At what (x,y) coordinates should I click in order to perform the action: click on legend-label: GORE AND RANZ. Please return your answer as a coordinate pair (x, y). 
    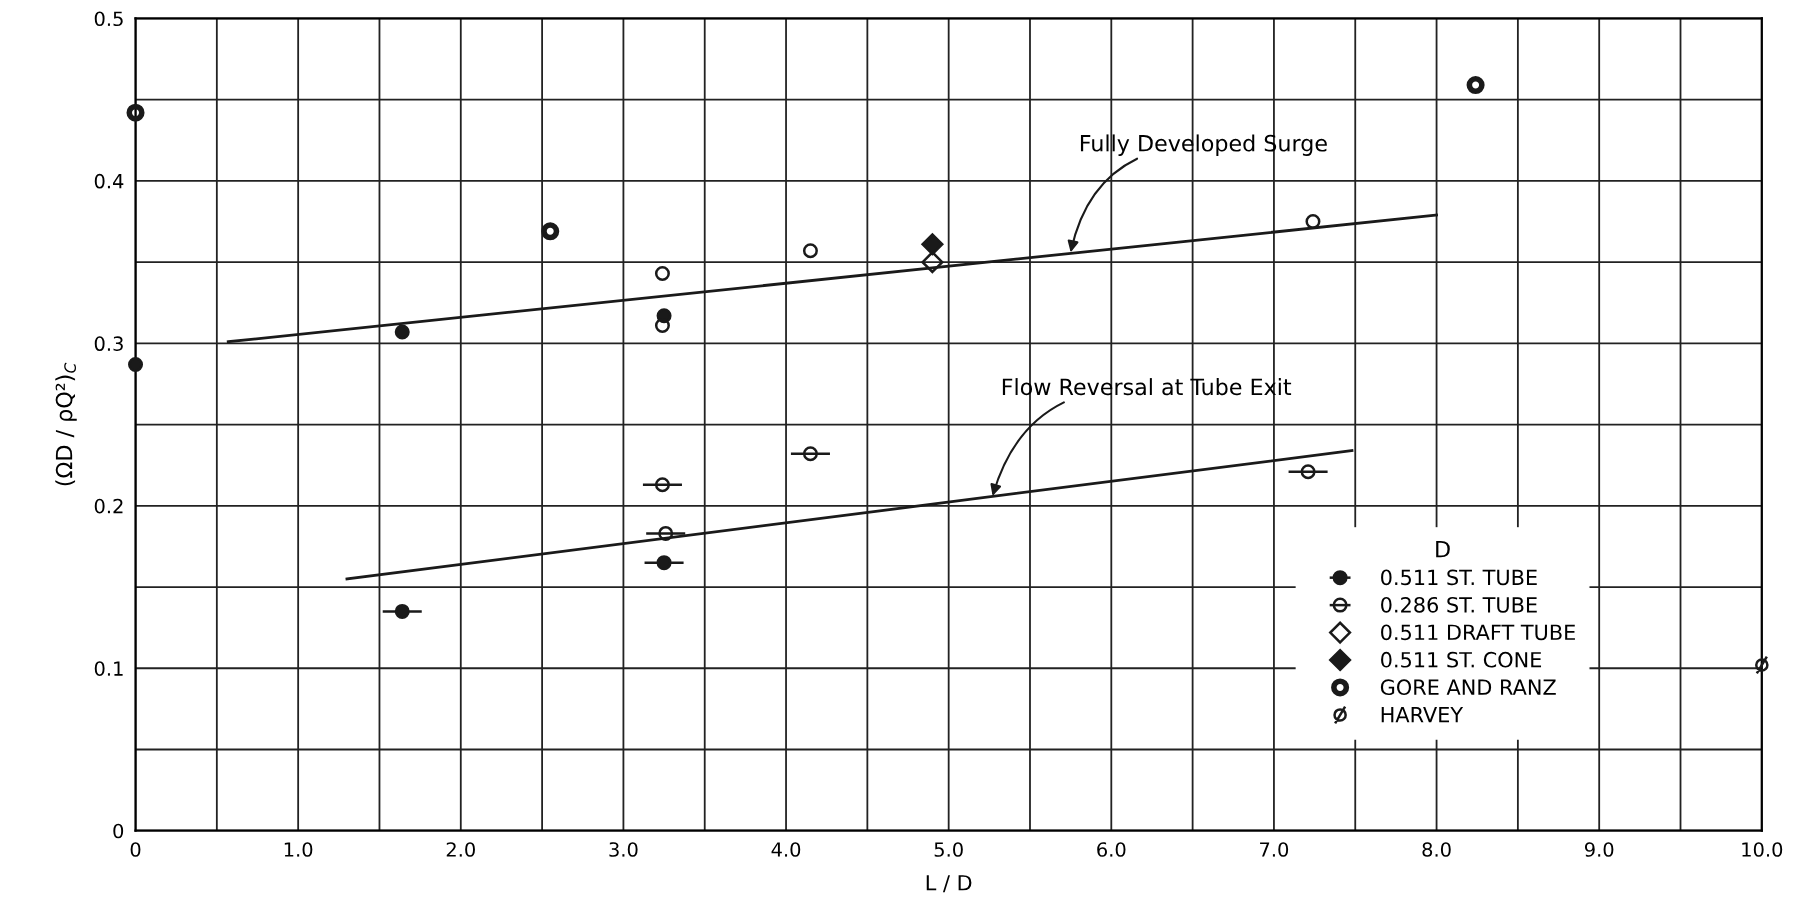
    Looking at the image, I should click on (1468, 687).